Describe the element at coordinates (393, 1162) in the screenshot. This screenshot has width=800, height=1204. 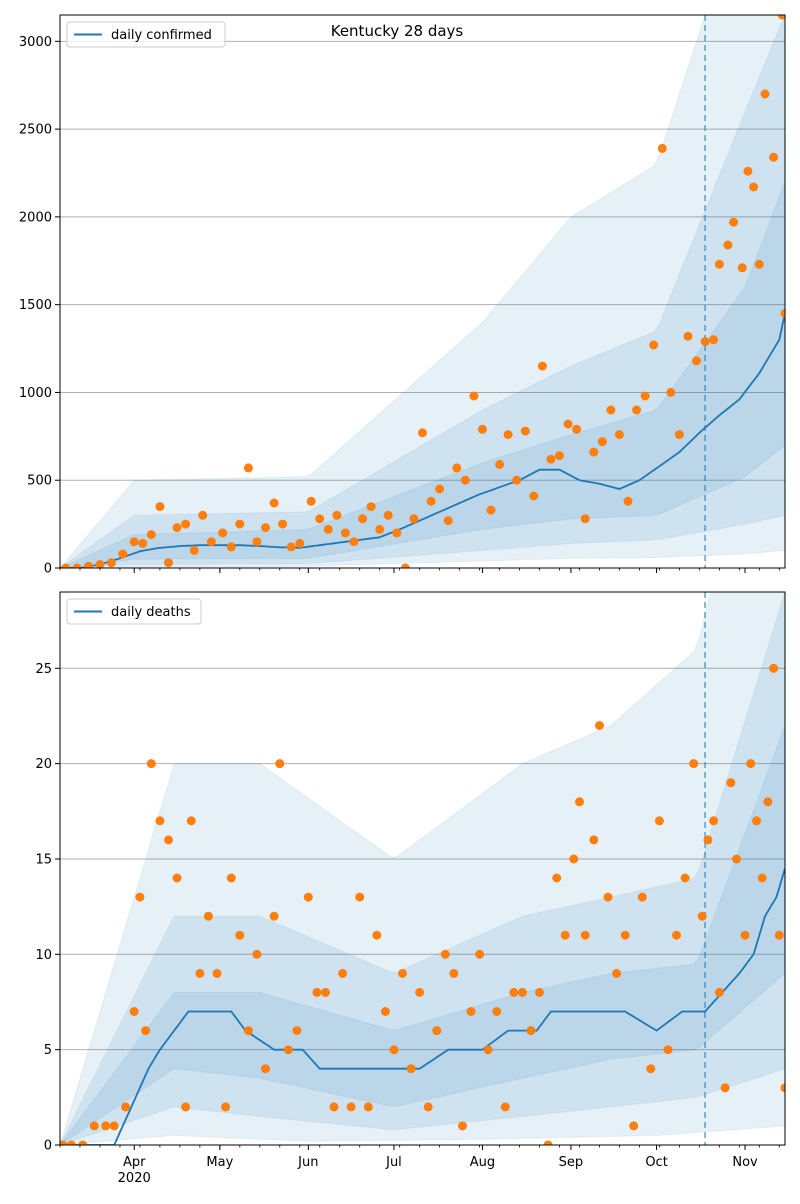
I see `deaths-xtick-label: Jul` at that location.